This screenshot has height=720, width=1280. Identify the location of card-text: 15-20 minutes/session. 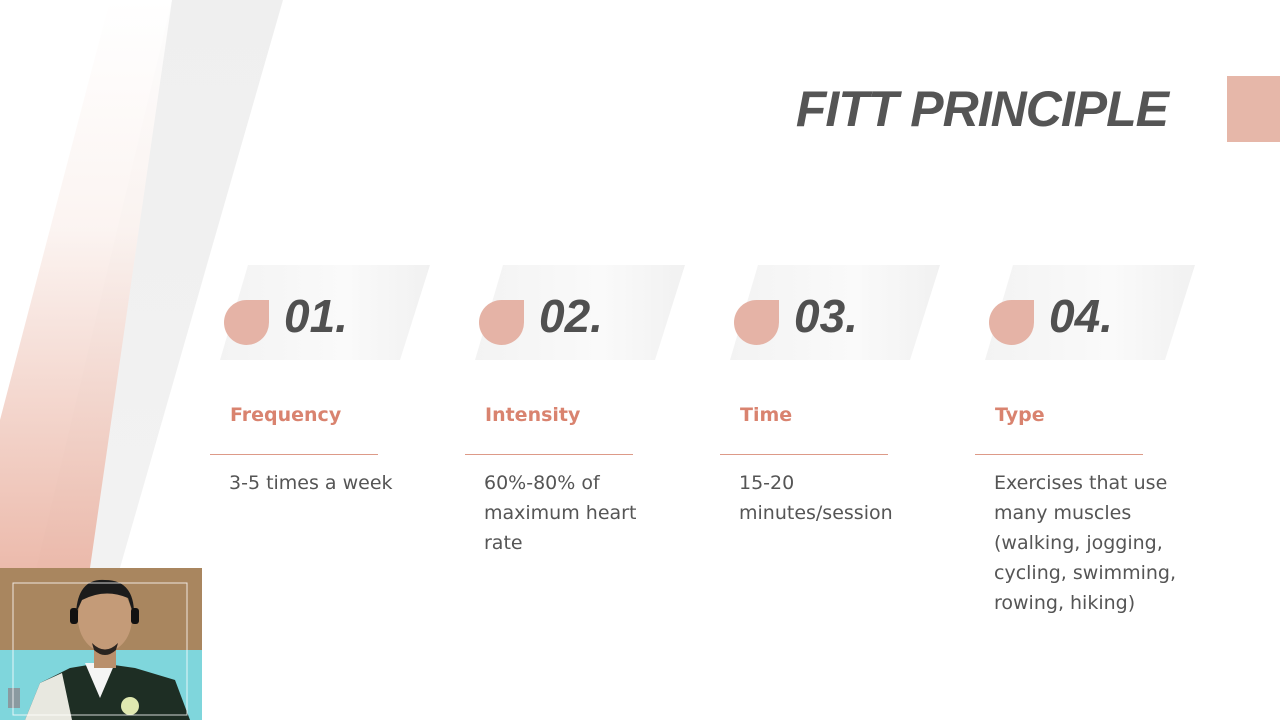
(816, 498).